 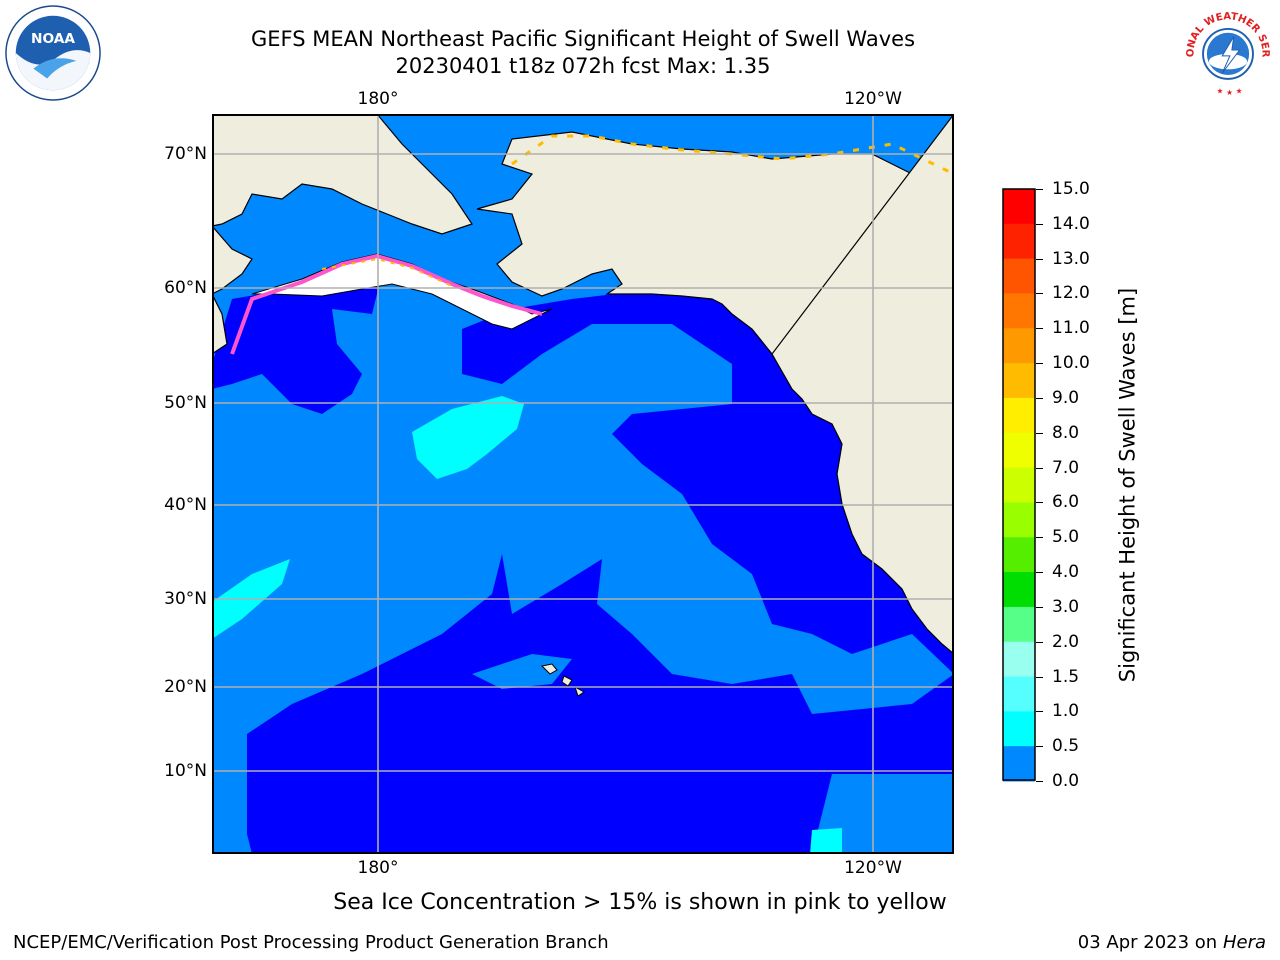 What do you see at coordinates (1071, 223) in the screenshot?
I see `colorbar-tick-label: 14.0` at bounding box center [1071, 223].